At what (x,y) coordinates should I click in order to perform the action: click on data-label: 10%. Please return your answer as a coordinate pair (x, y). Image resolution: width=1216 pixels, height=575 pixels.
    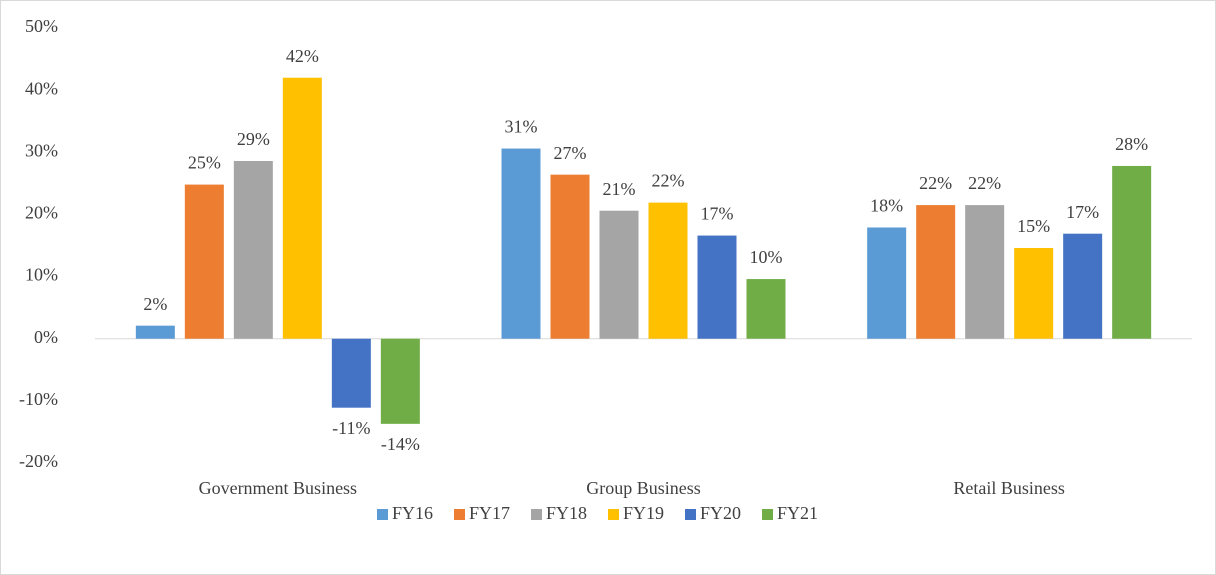
    Looking at the image, I should click on (766, 257).